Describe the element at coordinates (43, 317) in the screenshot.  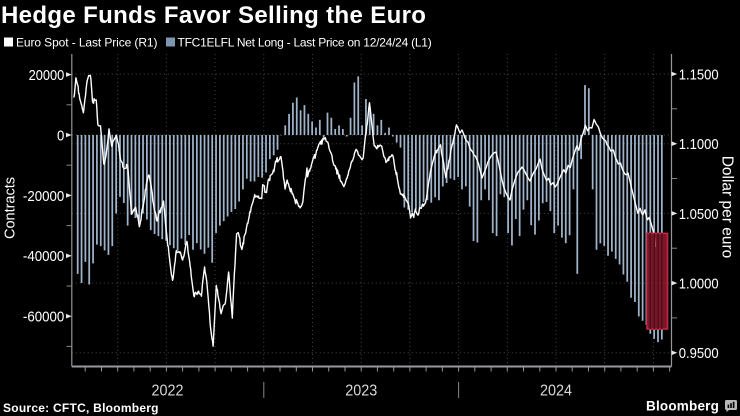
I see `svg-text: -60000` at that location.